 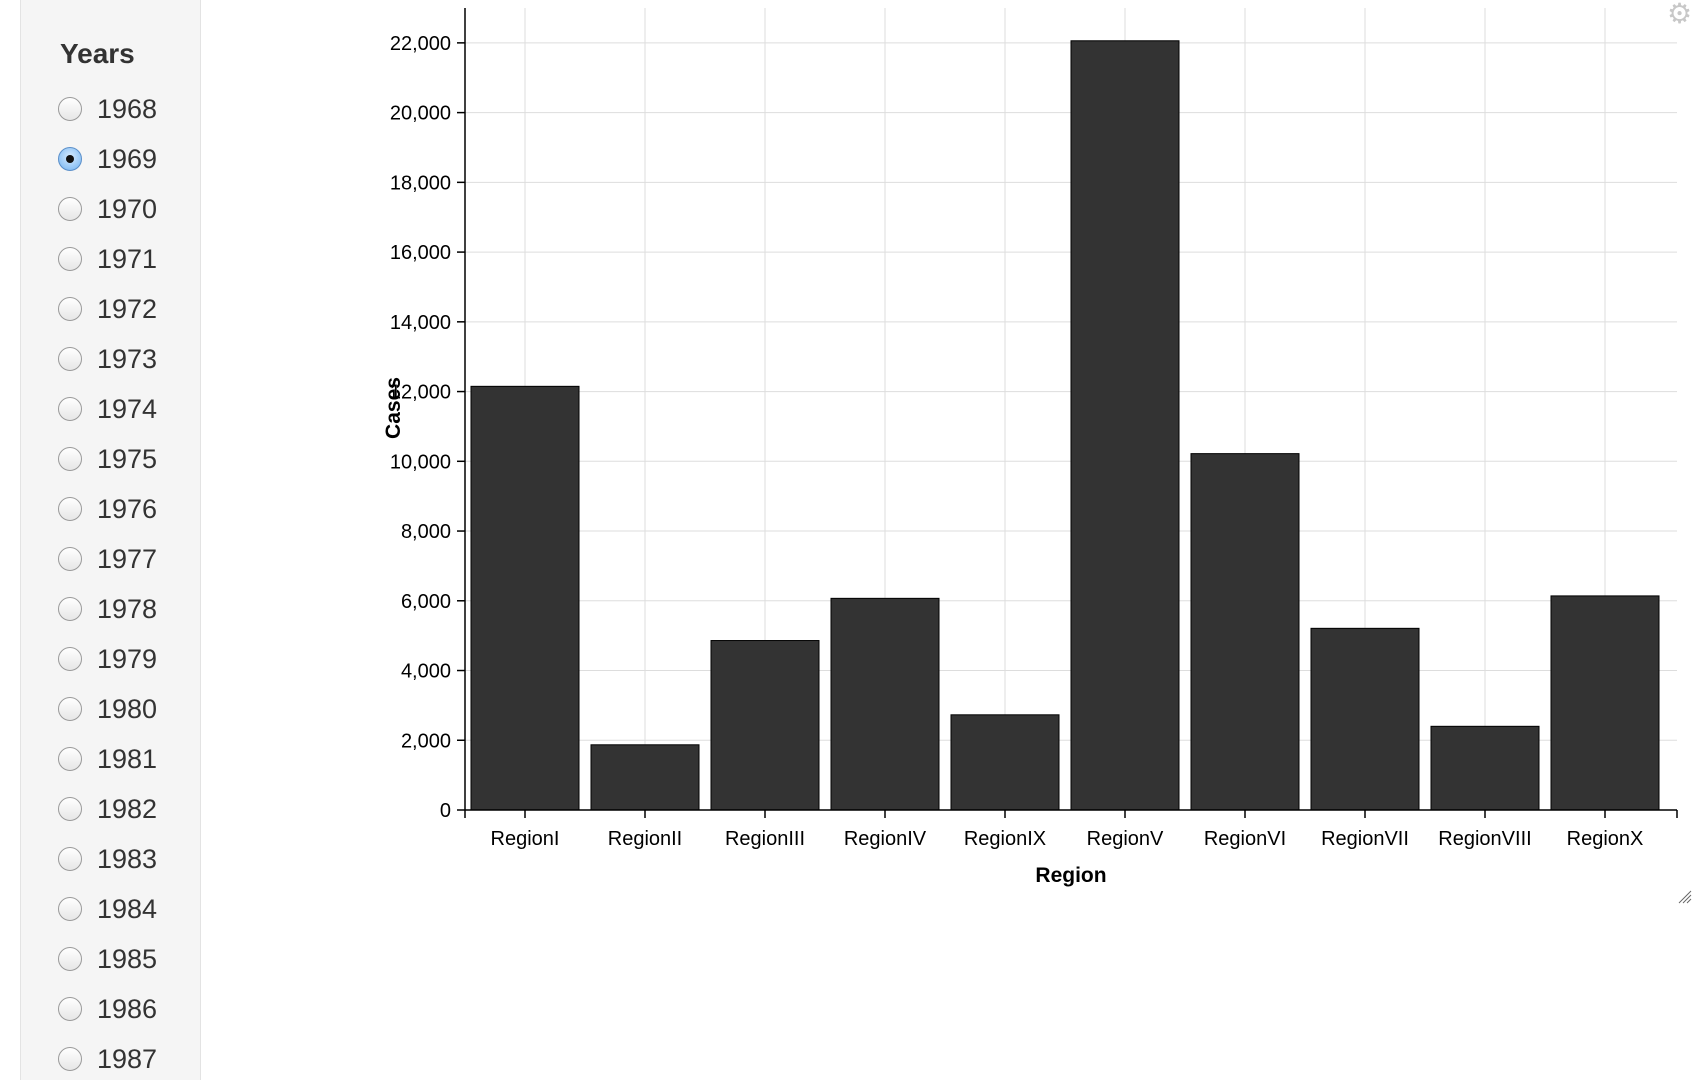 What do you see at coordinates (127, 708) in the screenshot?
I see `year-label: 1980` at bounding box center [127, 708].